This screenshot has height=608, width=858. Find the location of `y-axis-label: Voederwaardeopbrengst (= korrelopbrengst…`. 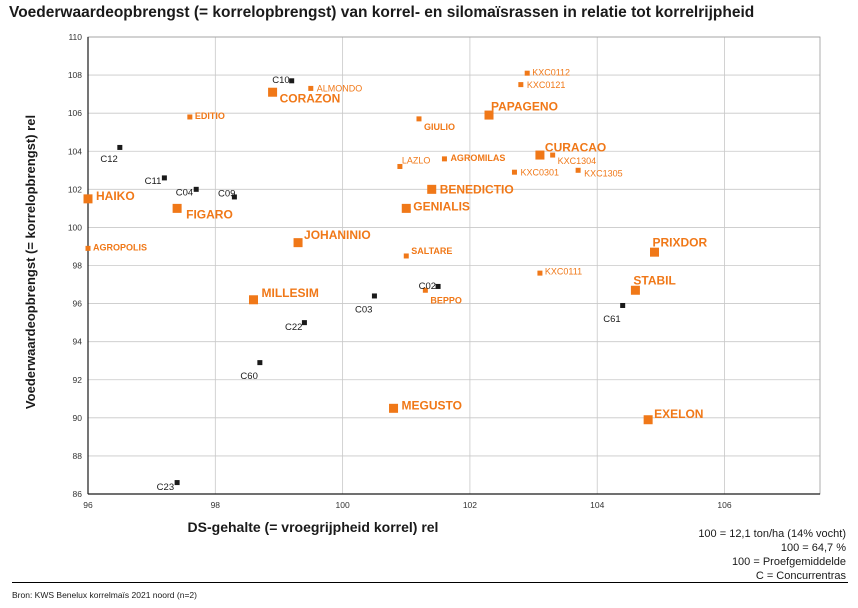

y-axis-label: Voederwaardeopbrengst (= korrelopbrengst… is located at coordinates (30, 262).